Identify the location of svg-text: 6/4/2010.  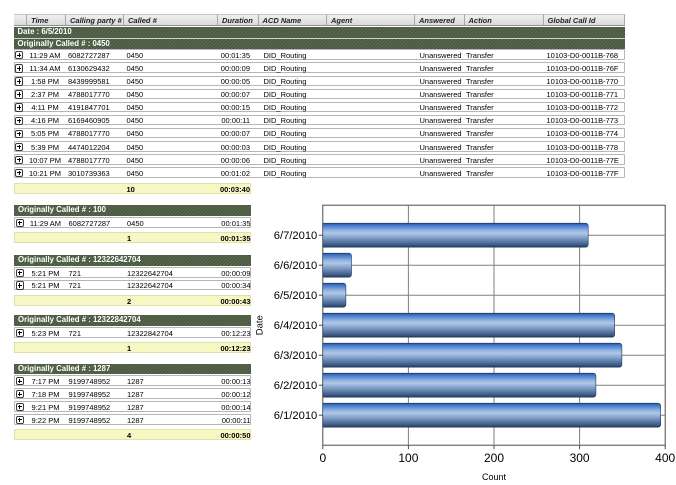
(296, 326).